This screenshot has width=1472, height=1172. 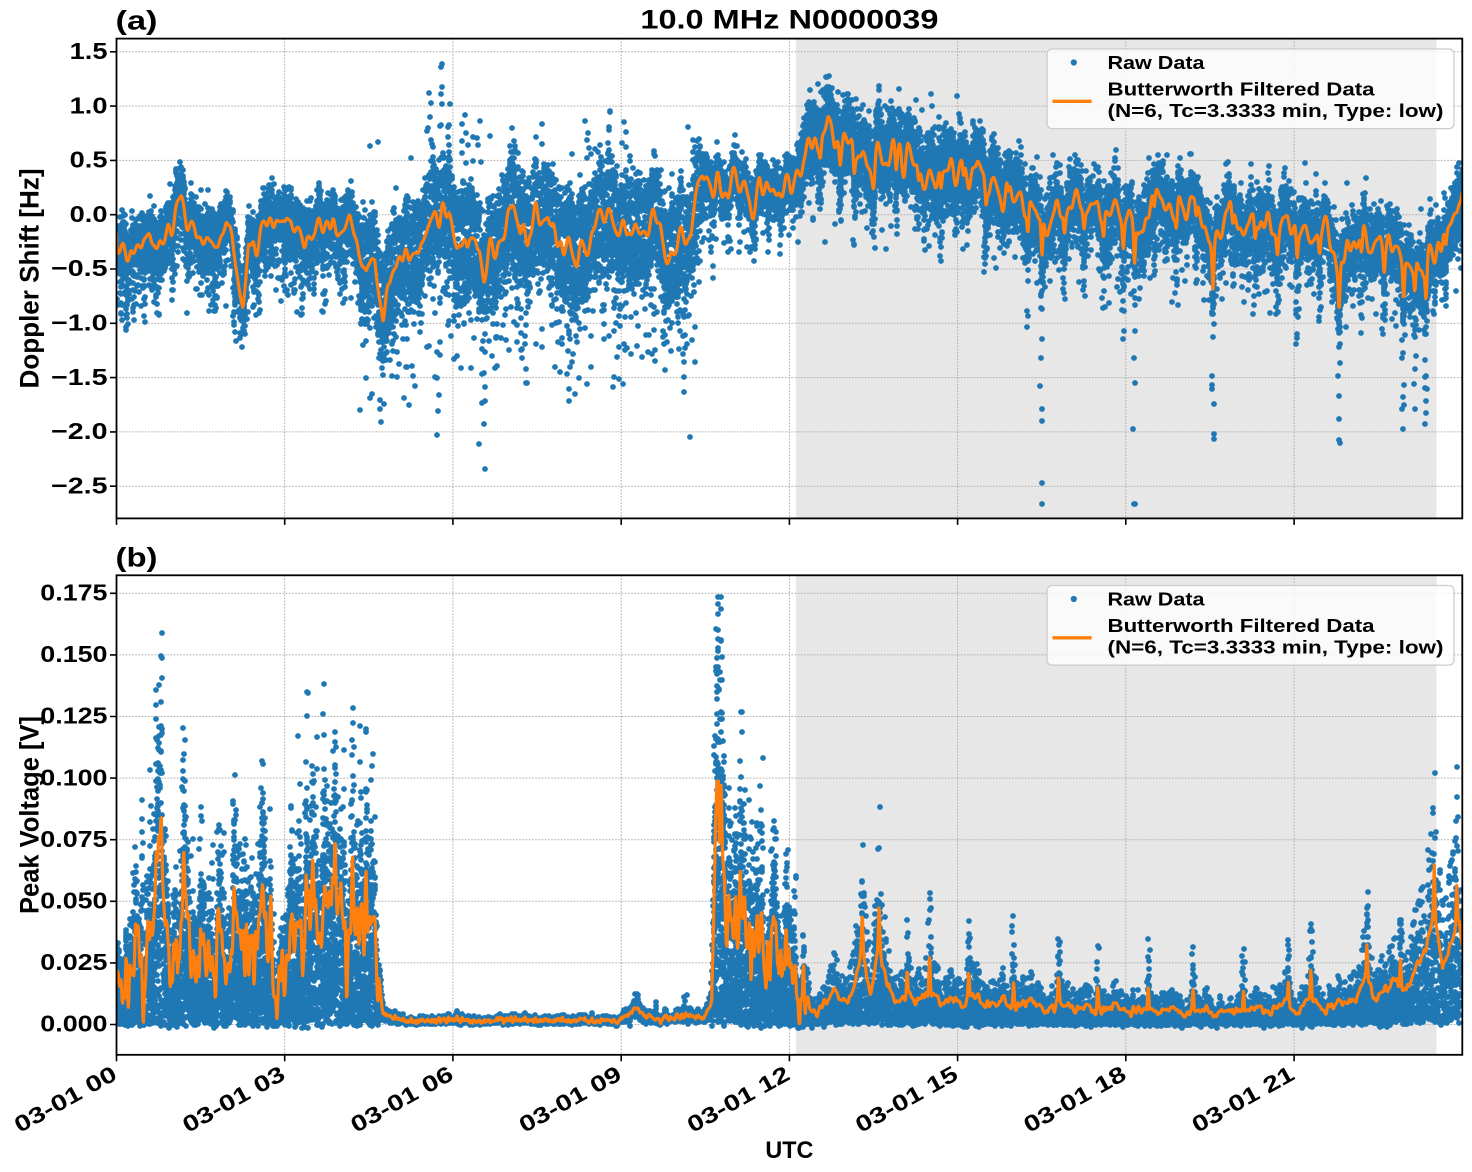 I want to click on svg-text: 1.0, so click(x=89, y=105).